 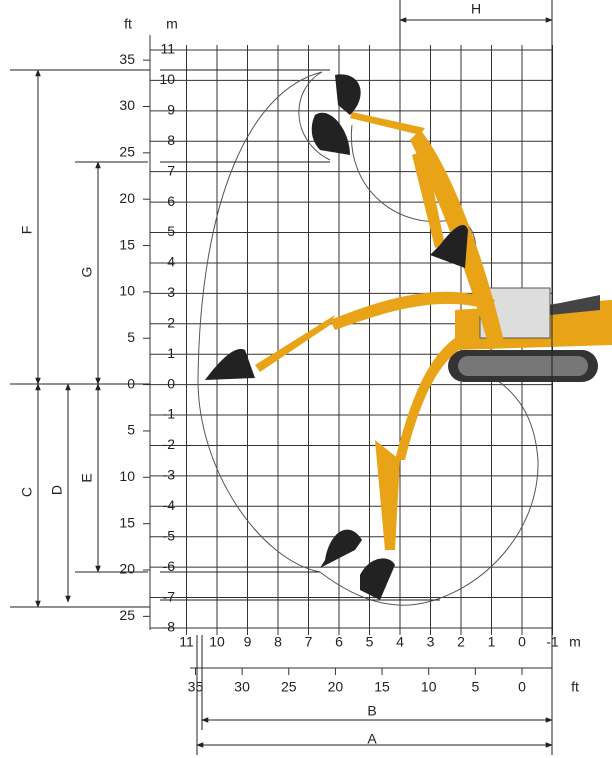 What do you see at coordinates (27, 492) in the screenshot?
I see `dimension-label: C` at bounding box center [27, 492].